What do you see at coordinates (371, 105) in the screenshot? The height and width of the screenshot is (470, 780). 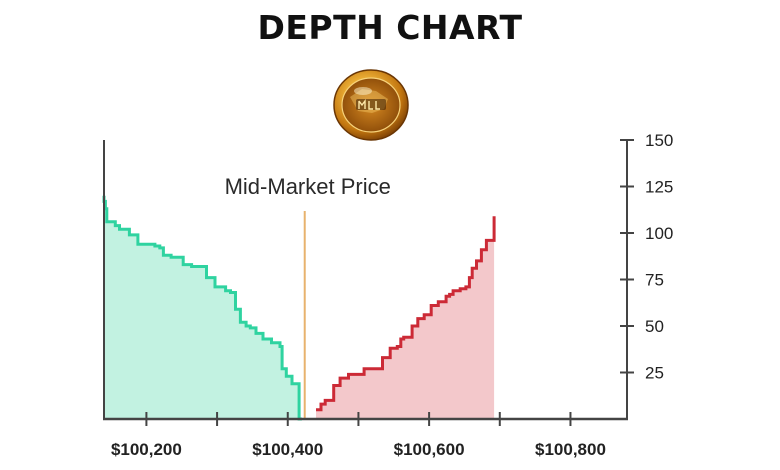 I see `coin-logo-icon` at bounding box center [371, 105].